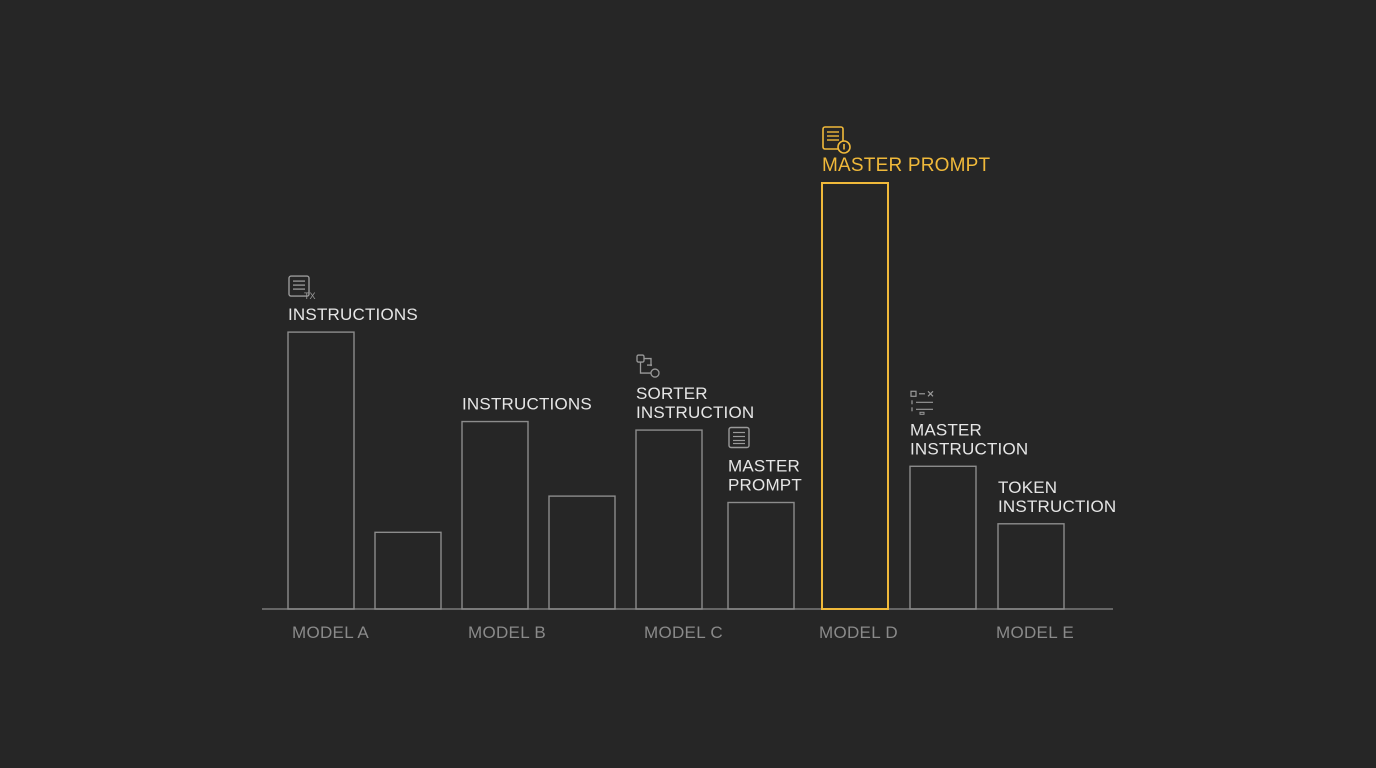 The height and width of the screenshot is (768, 1376). I want to click on x-tick-label: MODEL B, so click(507, 632).